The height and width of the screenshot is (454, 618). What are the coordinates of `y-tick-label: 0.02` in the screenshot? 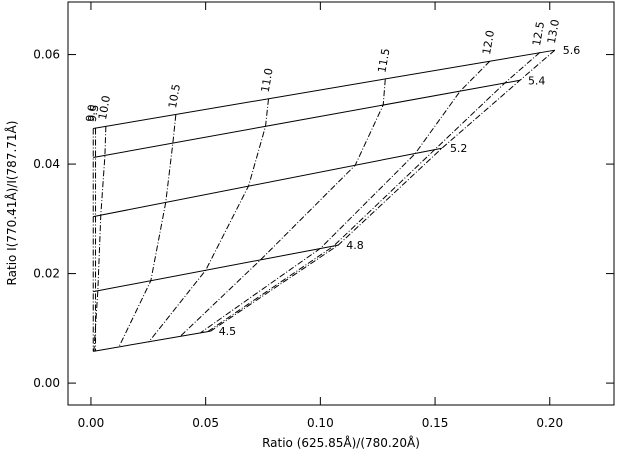 It's located at (46, 274).